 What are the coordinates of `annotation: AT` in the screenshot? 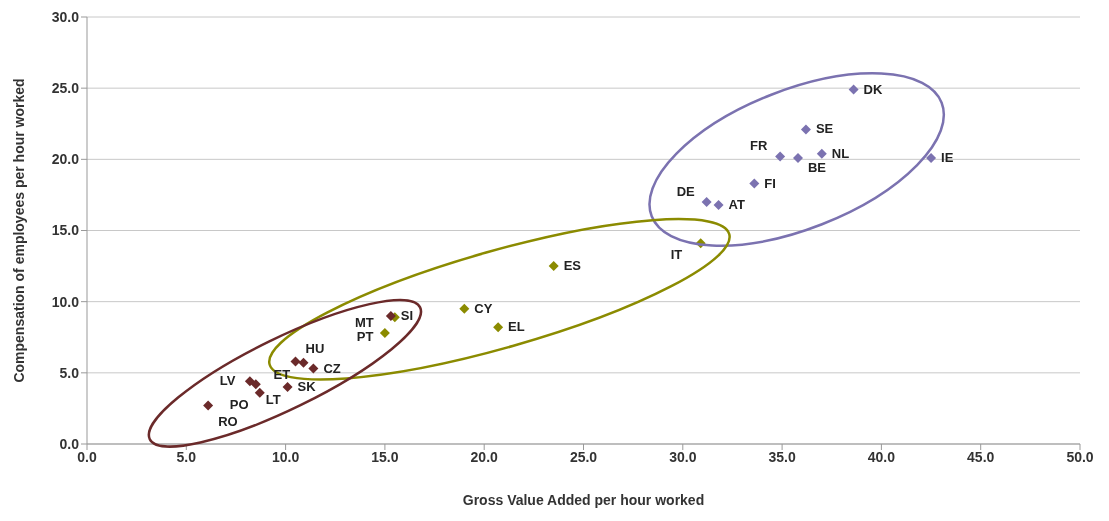 It's located at (736, 204).